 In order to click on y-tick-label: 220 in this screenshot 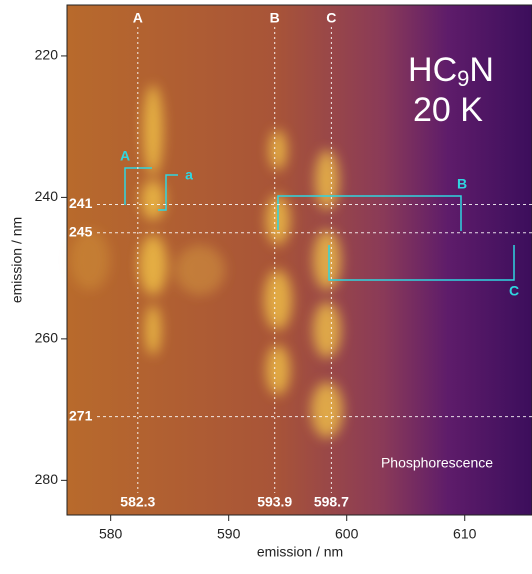, I will do `click(47, 55)`.